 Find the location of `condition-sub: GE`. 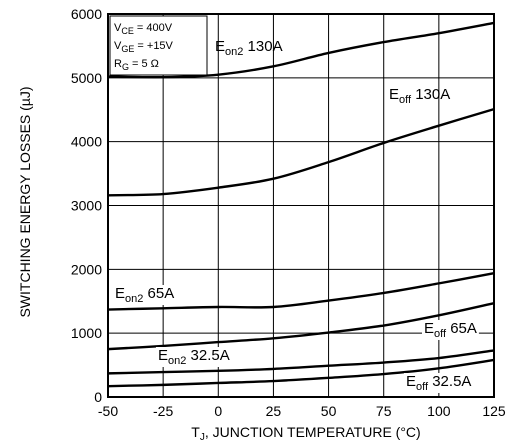

condition-sub: GE is located at coordinates (127, 49).